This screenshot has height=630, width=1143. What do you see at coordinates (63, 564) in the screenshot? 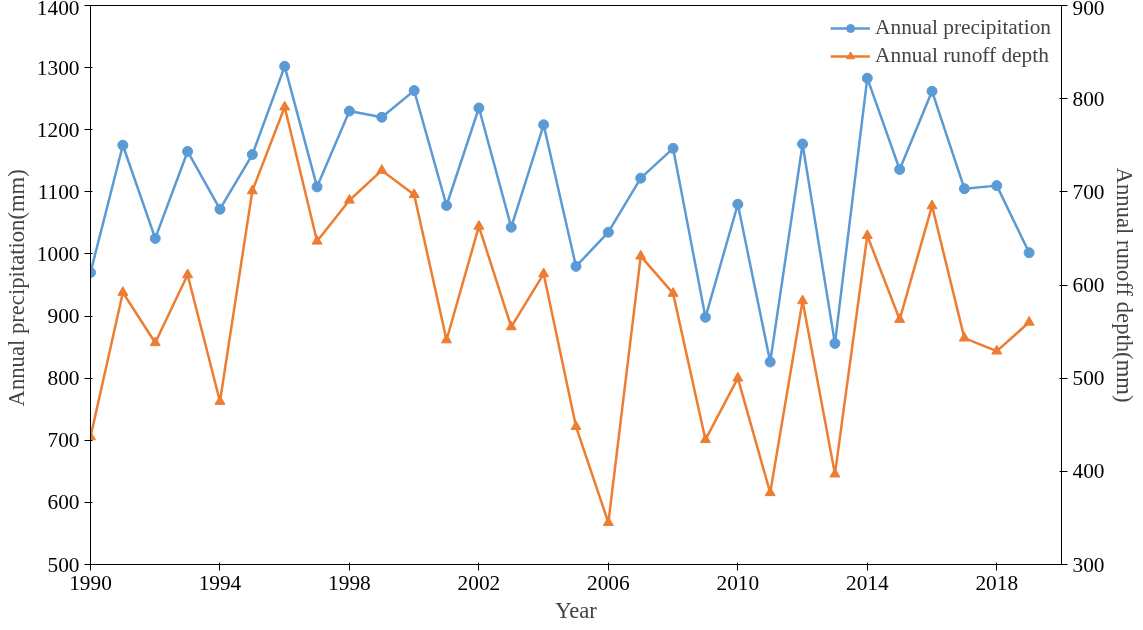
I see `y-tick-label: 500` at bounding box center [63, 564].